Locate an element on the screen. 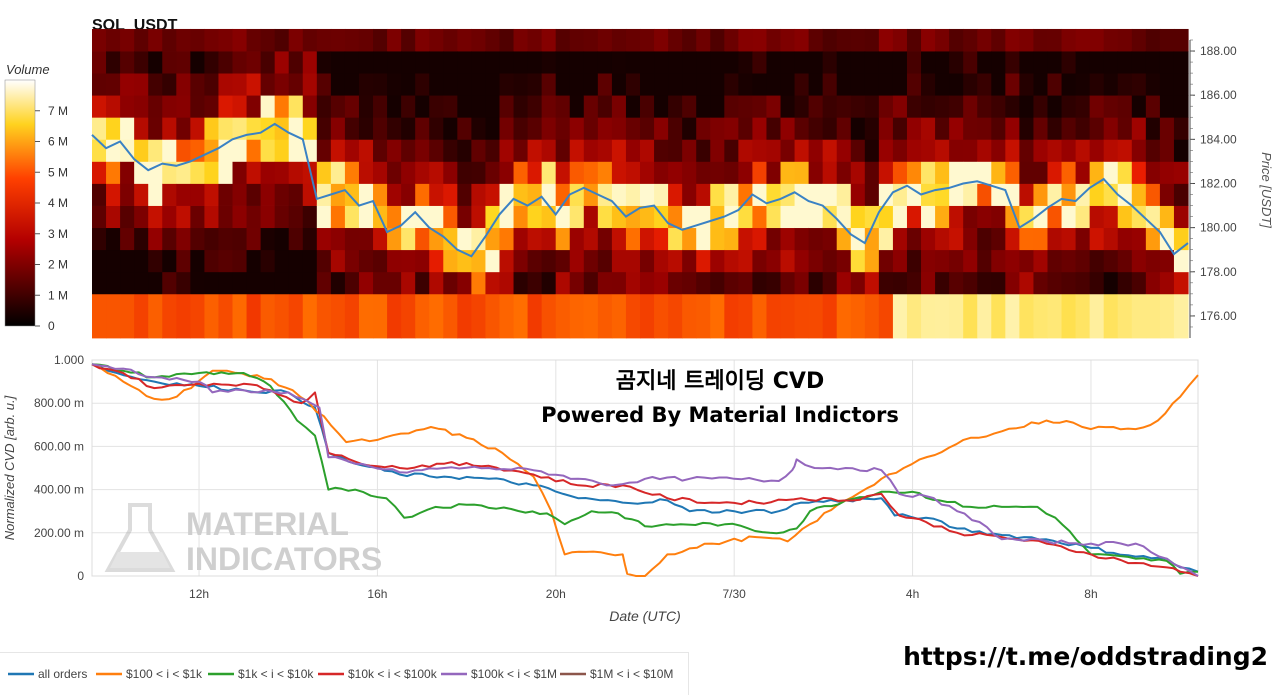 The height and width of the screenshot is (695, 1280). legend-item: $1k < i < $10k is located at coordinates (261, 674).